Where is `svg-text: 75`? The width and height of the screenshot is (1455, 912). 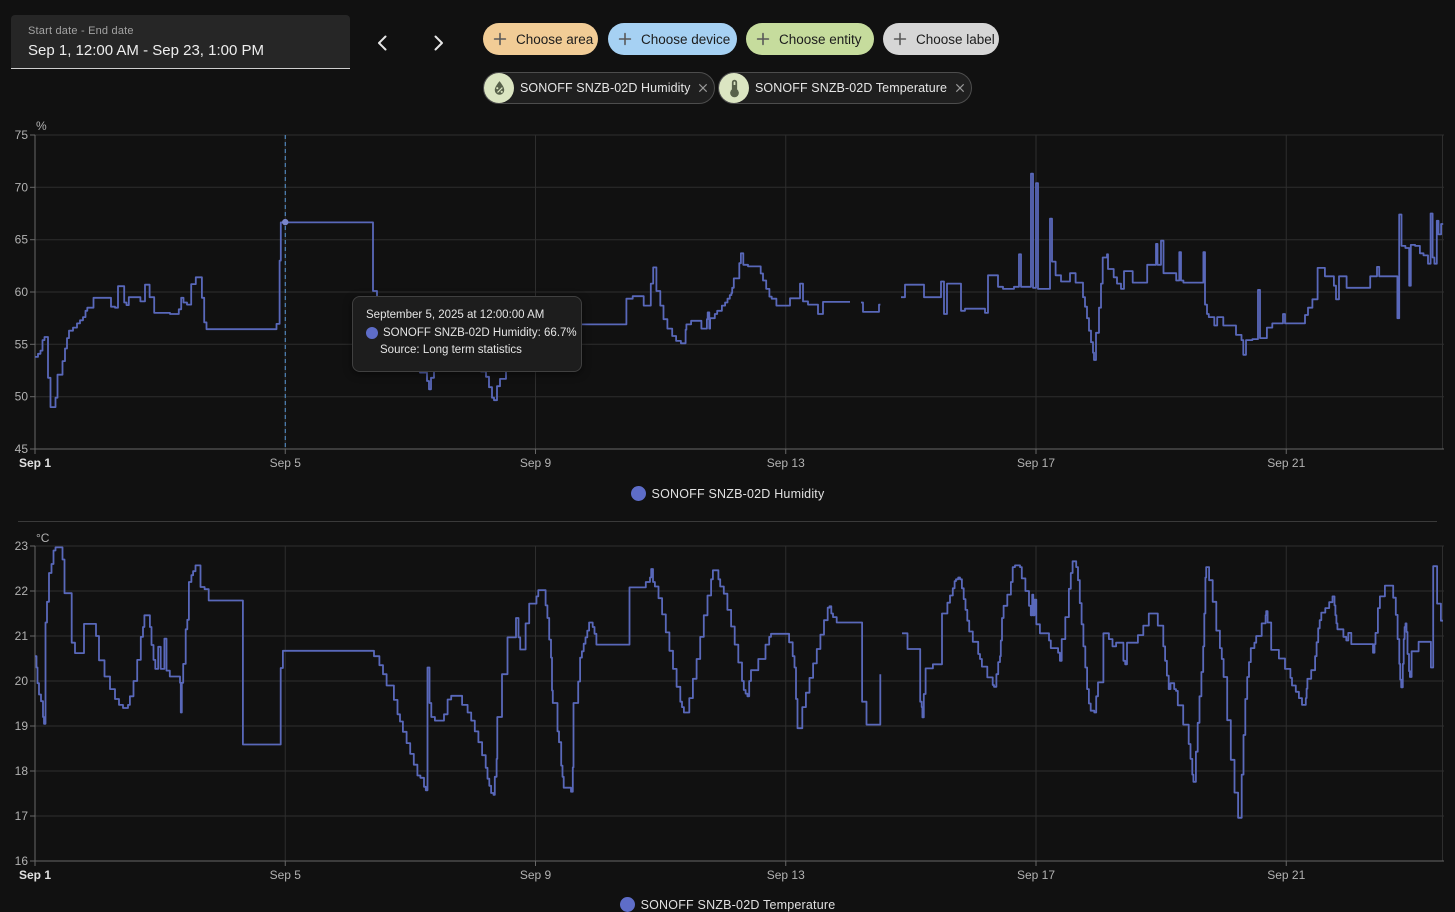 svg-text: 75 is located at coordinates (22, 135).